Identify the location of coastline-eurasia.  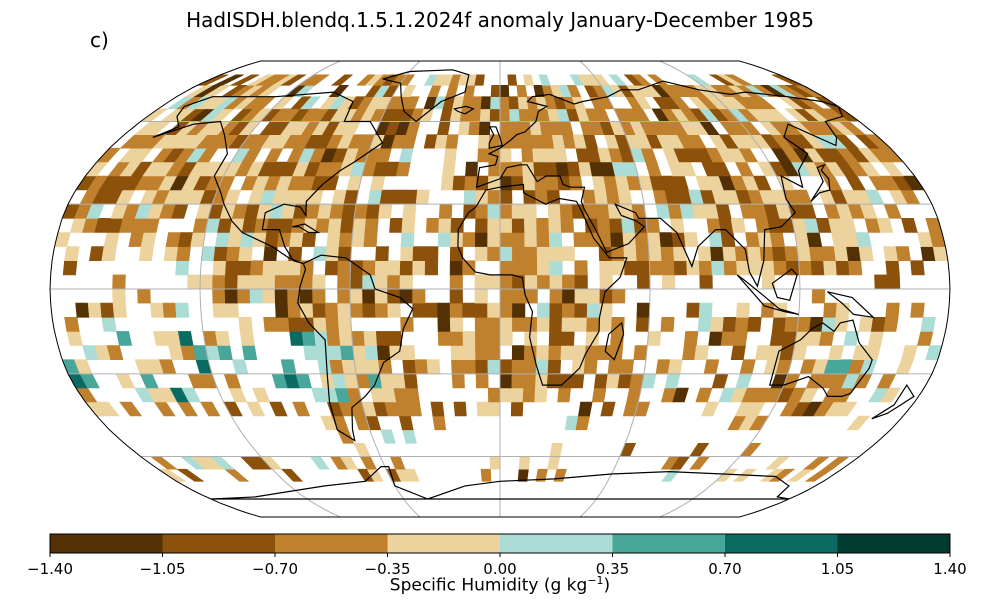
(659, 184).